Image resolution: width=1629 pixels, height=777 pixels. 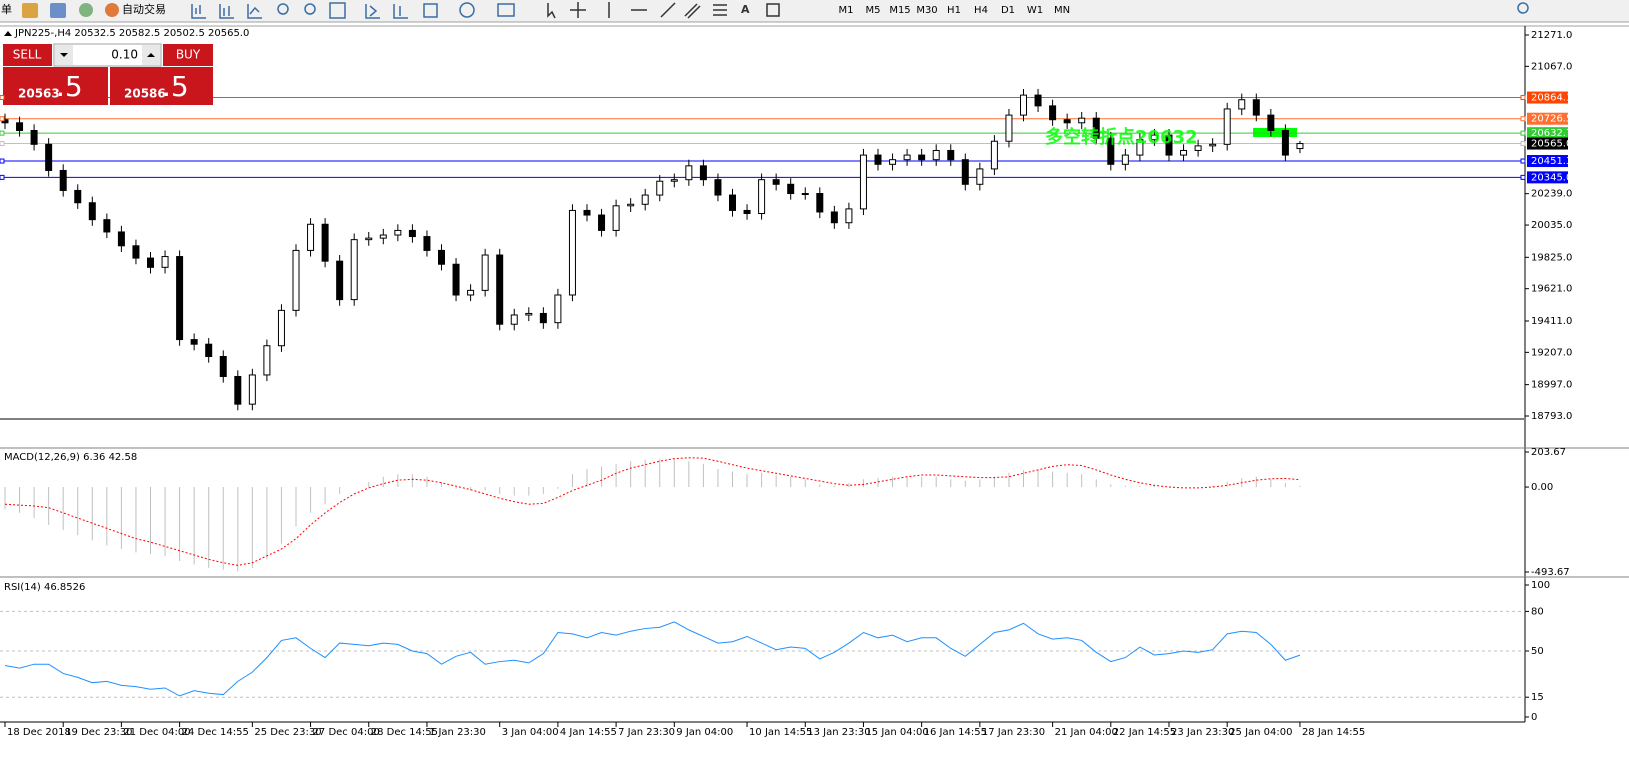 What do you see at coordinates (704, 732) in the screenshot?
I see `x-tick-label: 9 Jan 04:00` at bounding box center [704, 732].